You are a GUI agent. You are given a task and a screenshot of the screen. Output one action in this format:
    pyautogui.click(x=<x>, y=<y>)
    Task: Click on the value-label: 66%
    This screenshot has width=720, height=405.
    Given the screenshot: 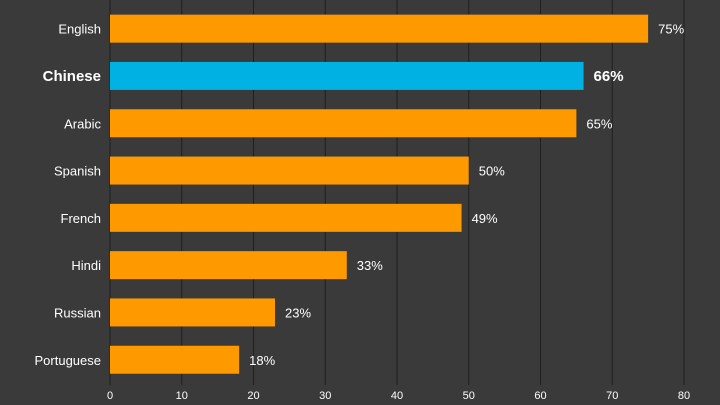 What is the action you would take?
    pyautogui.click(x=609, y=76)
    